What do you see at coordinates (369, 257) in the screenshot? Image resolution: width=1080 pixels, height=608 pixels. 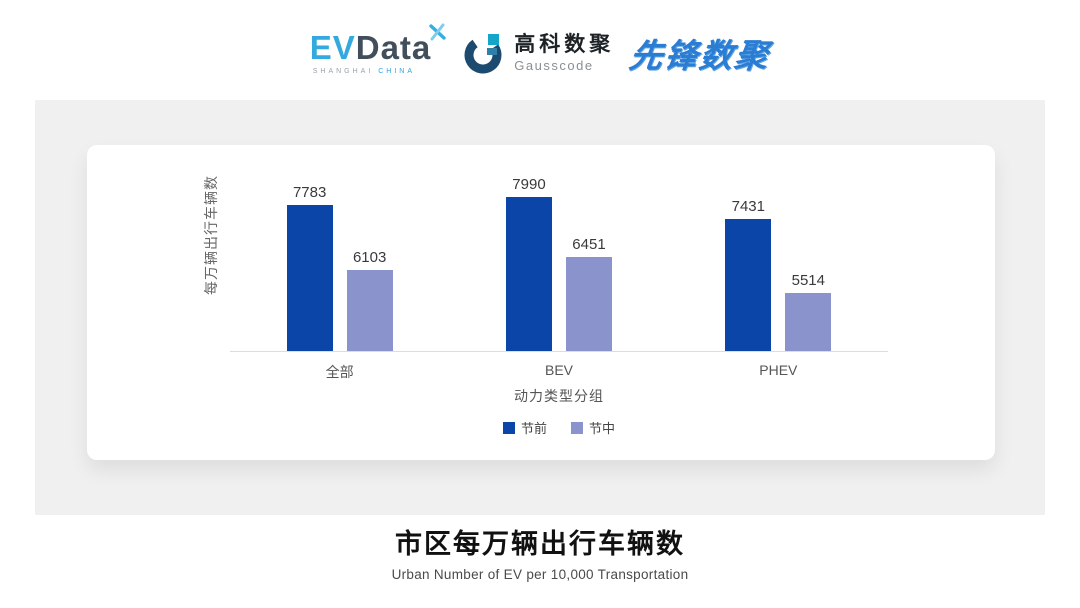 I see `bar-value-label: 6103` at bounding box center [369, 257].